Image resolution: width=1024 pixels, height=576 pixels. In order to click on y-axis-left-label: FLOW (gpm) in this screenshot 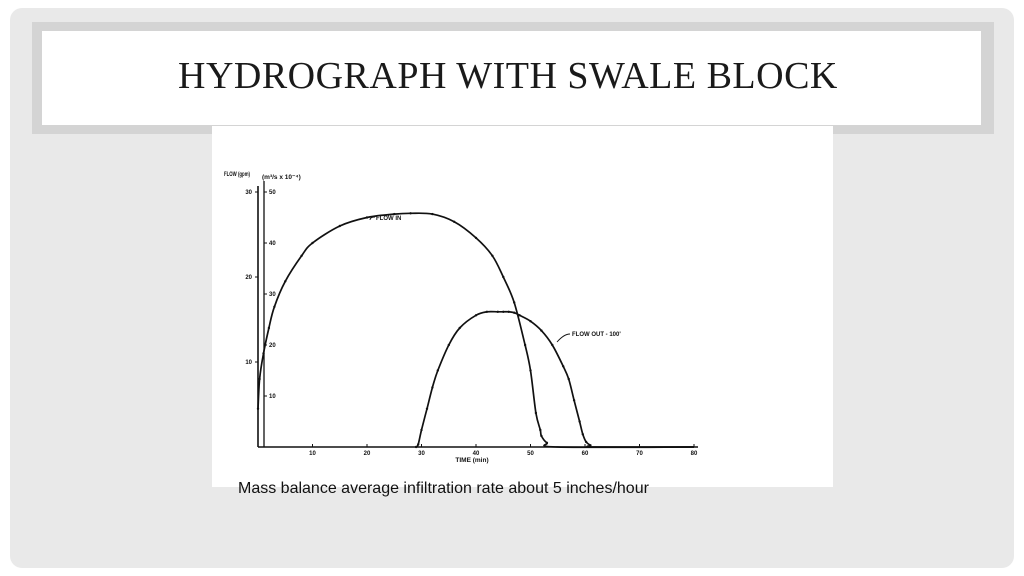, I will do `click(237, 174)`.